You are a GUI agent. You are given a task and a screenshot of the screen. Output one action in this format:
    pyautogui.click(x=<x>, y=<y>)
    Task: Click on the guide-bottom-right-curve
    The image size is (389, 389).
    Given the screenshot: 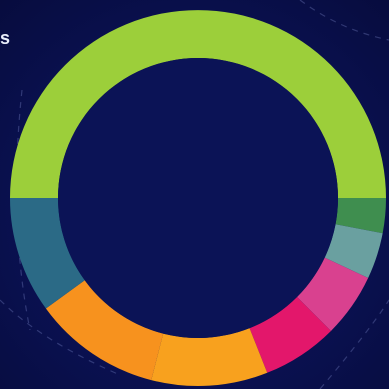 What is the action you would take?
    pyautogui.click(x=354, y=344)
    